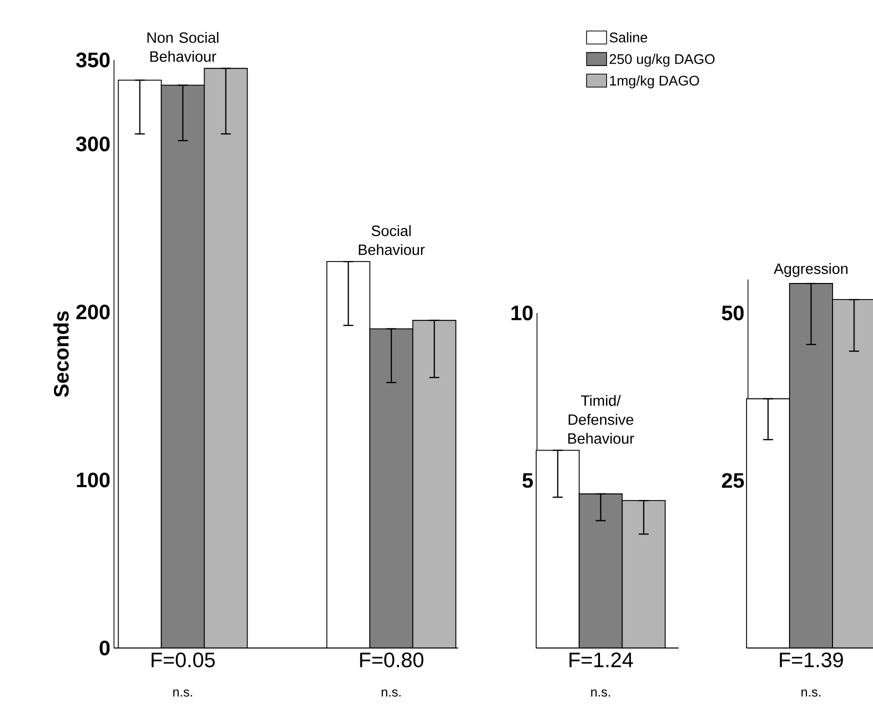 Image resolution: width=873 pixels, height=709 pixels. Describe the element at coordinates (182, 47) in the screenshot. I see `annotation: Non Social Behaviour` at that location.